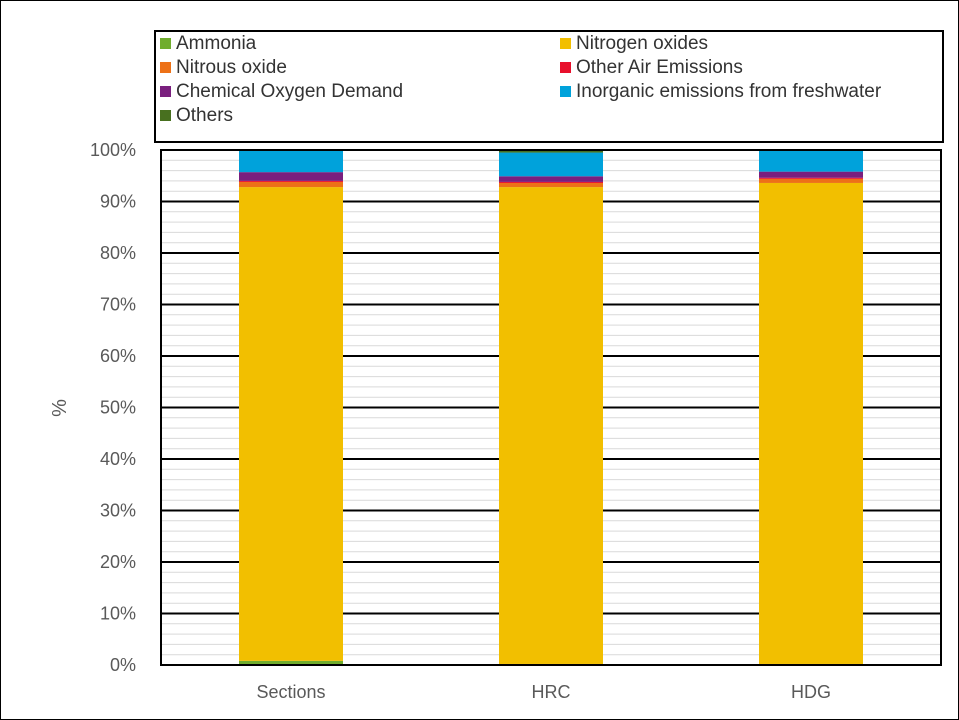  I want to click on y-tick-label: 100%, so click(113, 150).